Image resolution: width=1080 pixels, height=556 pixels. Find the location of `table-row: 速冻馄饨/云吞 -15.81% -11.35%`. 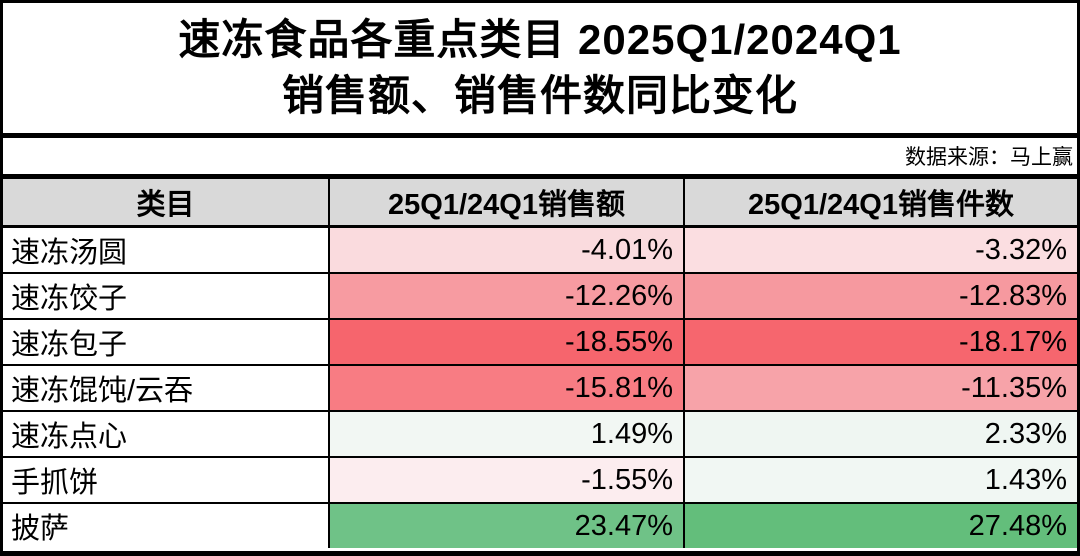

table-row: 速冻馄饨/云吞 -15.81% -11.35% is located at coordinates (540, 389).